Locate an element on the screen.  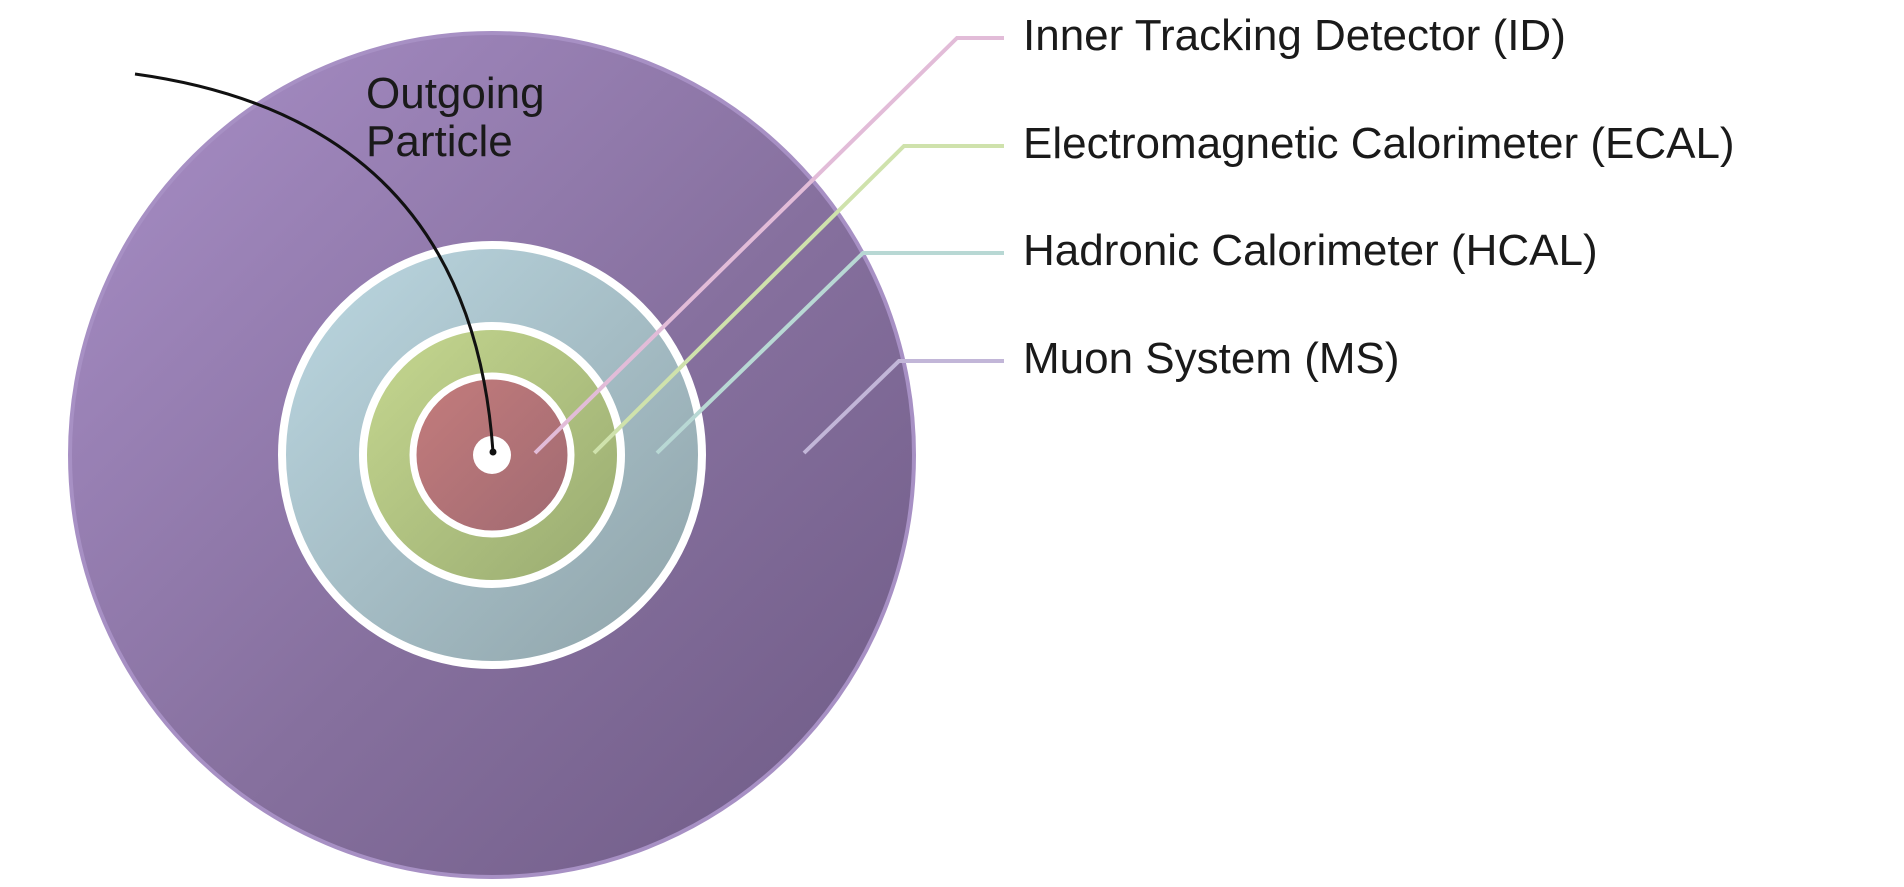
particle-track-end is located at coordinates (493, 452).